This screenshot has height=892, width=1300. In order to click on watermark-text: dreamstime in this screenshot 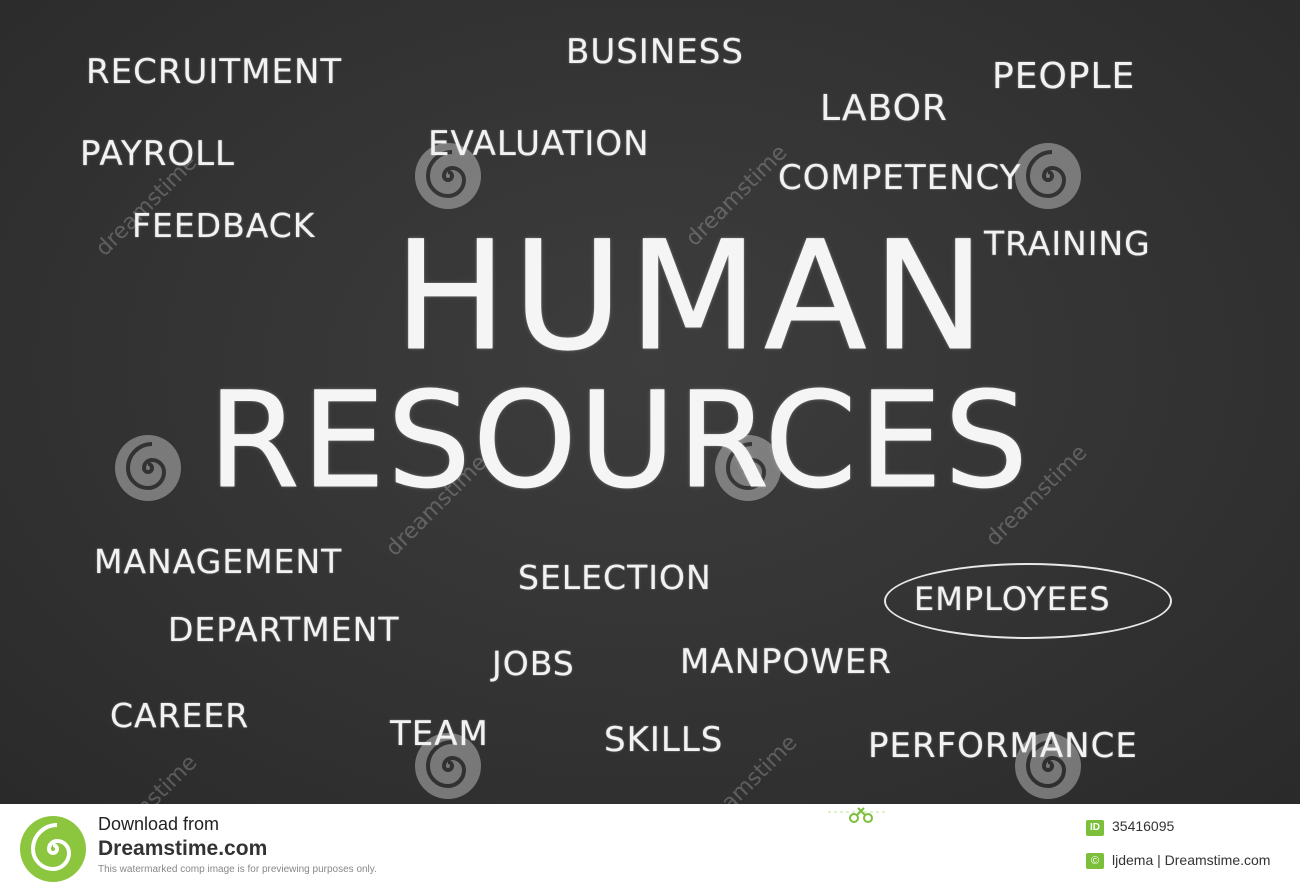, I will do `click(146, 777)`.